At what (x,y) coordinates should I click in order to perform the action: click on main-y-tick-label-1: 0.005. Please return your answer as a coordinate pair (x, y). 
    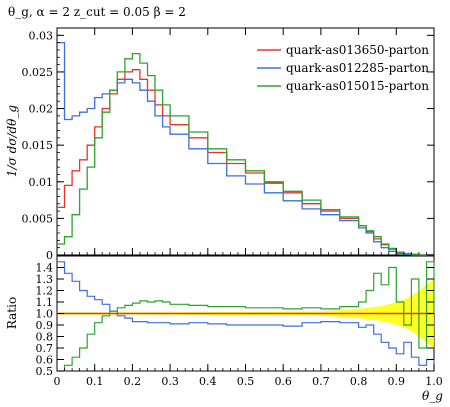
    Looking at the image, I should click on (38, 218).